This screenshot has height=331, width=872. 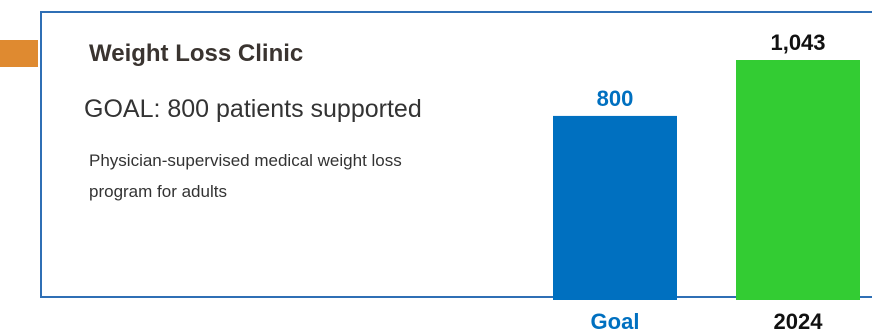 What do you see at coordinates (798, 180) in the screenshot?
I see `bar-2024` at bounding box center [798, 180].